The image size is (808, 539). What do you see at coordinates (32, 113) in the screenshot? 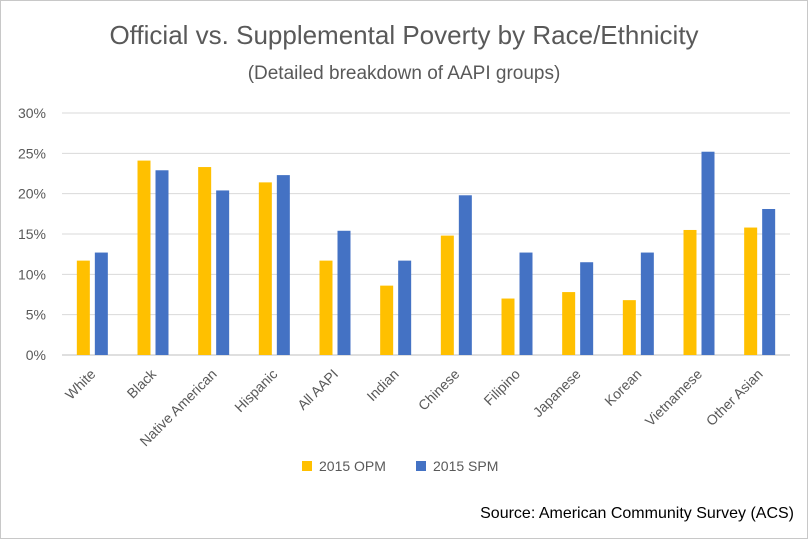
I see `y-tick-label: 30%` at bounding box center [32, 113].